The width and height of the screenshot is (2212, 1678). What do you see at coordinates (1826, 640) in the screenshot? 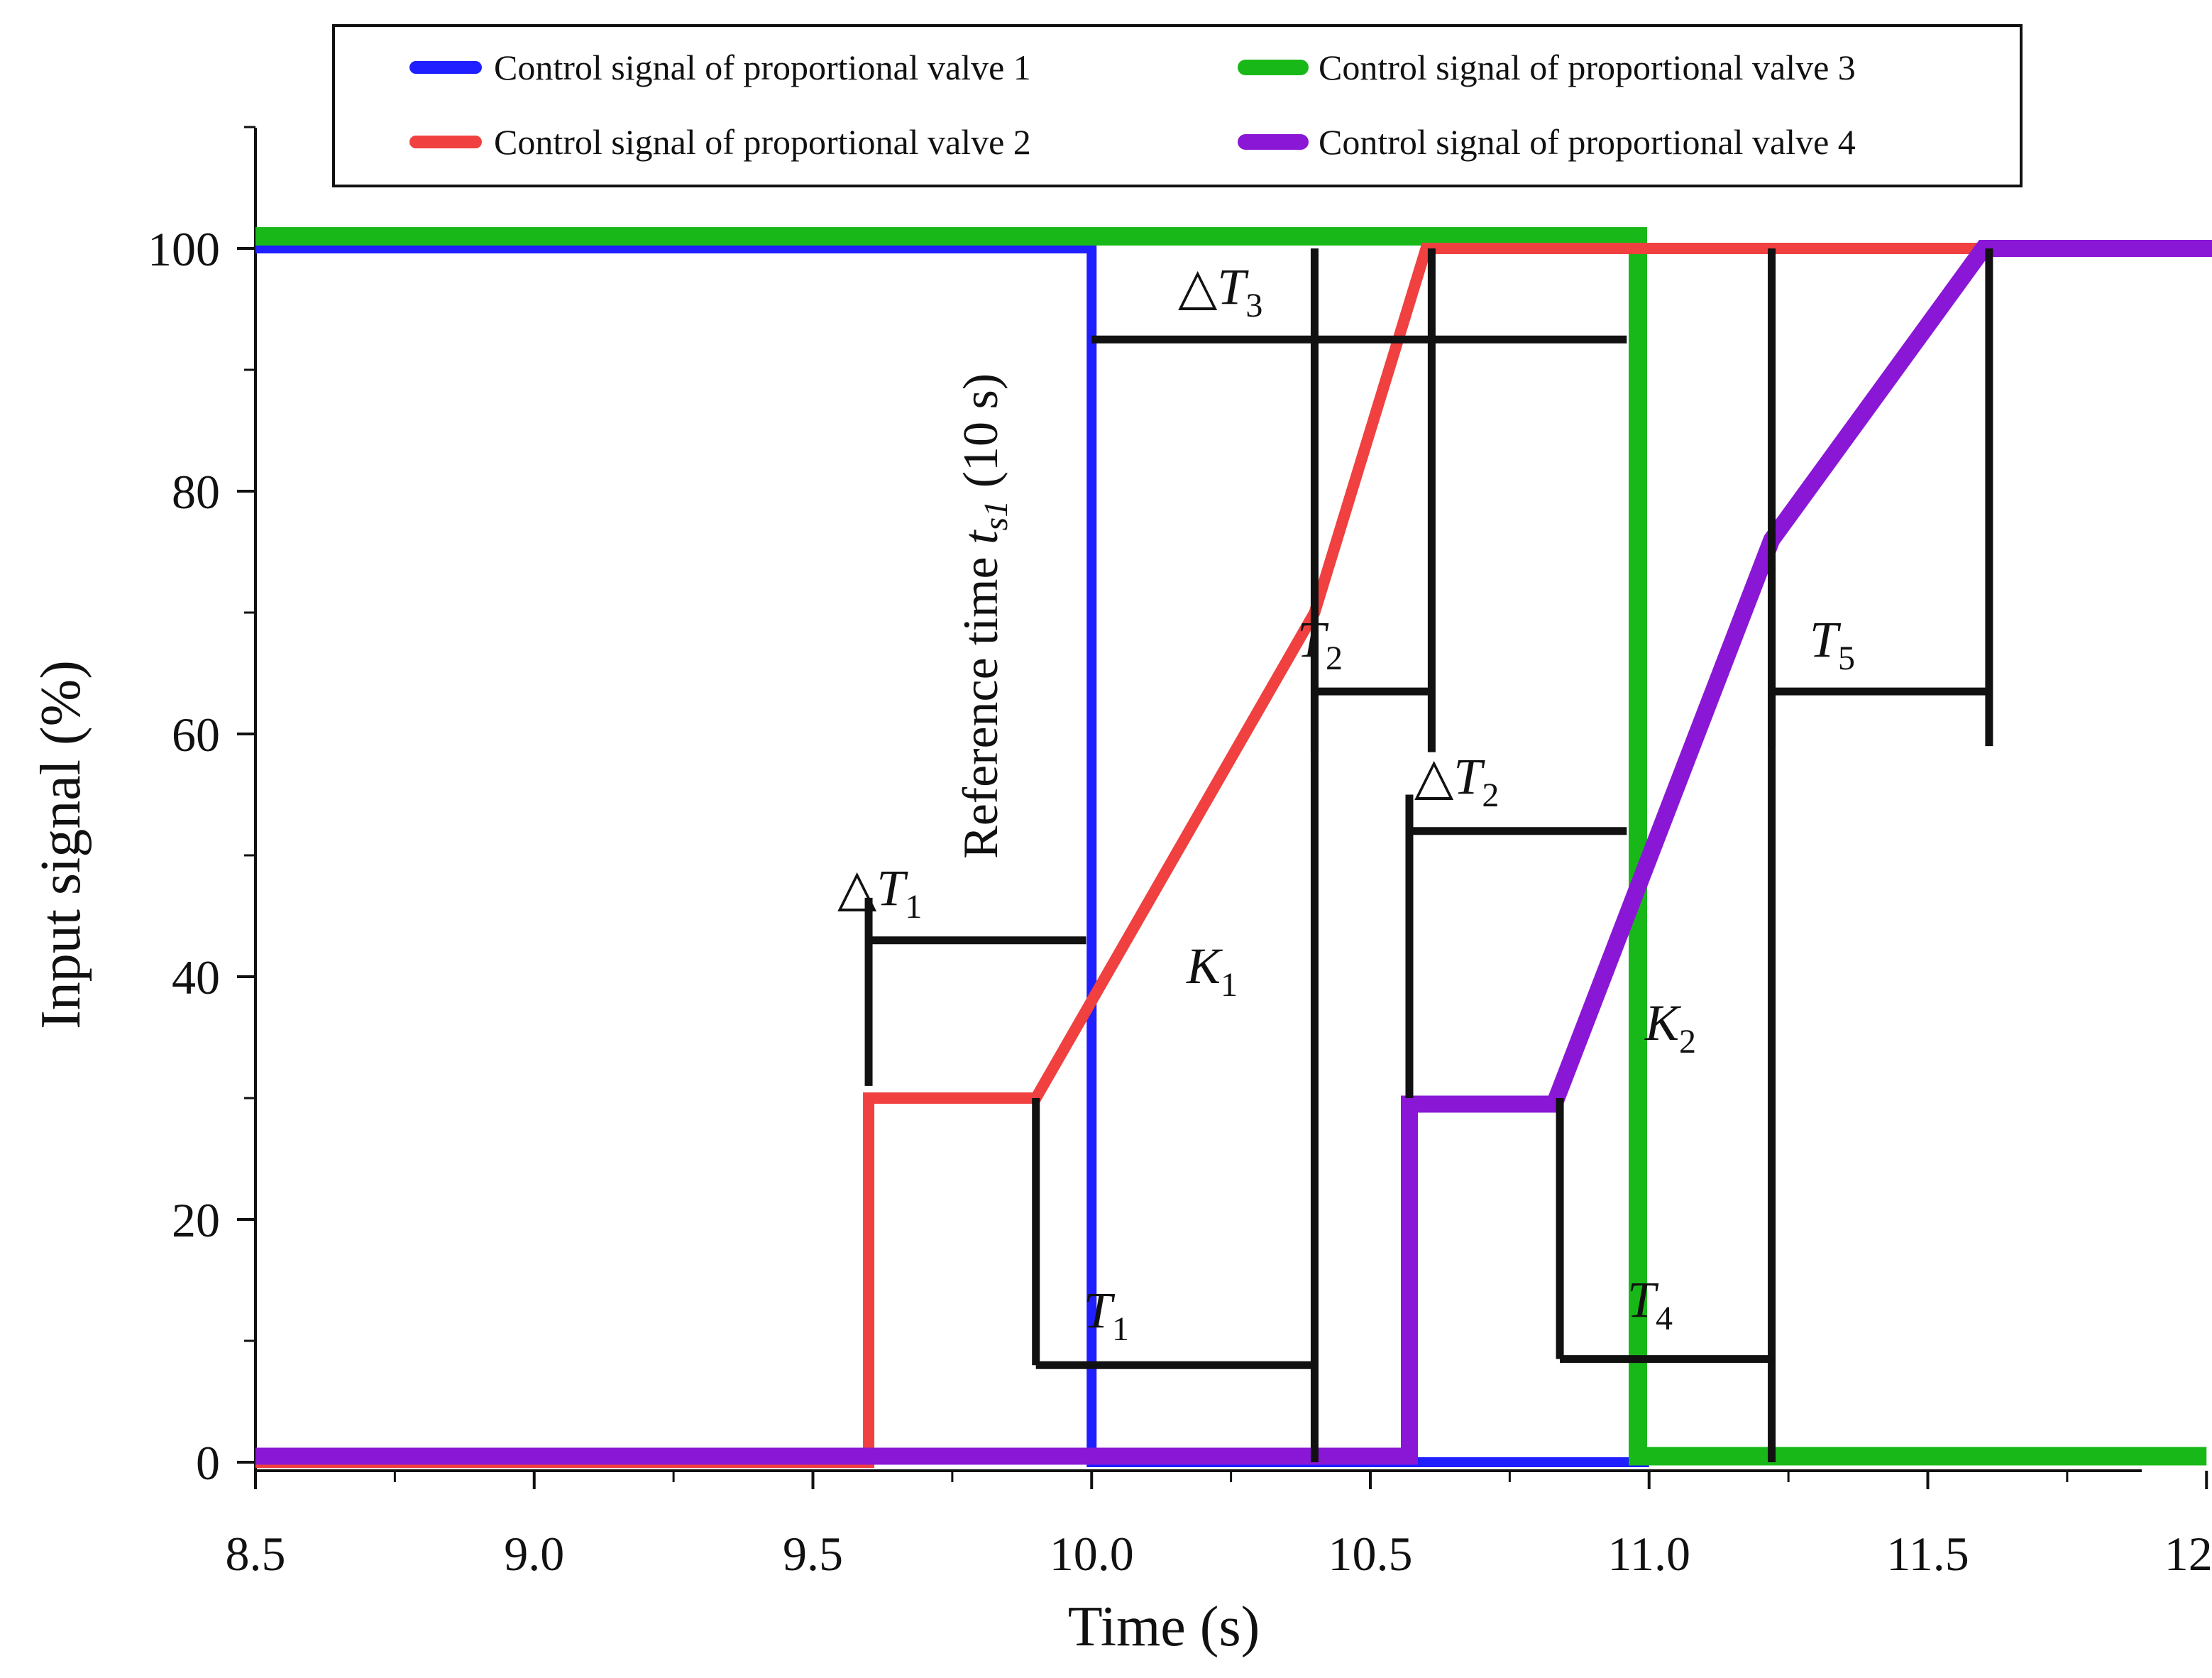
I see `t5-var: T` at bounding box center [1826, 640].